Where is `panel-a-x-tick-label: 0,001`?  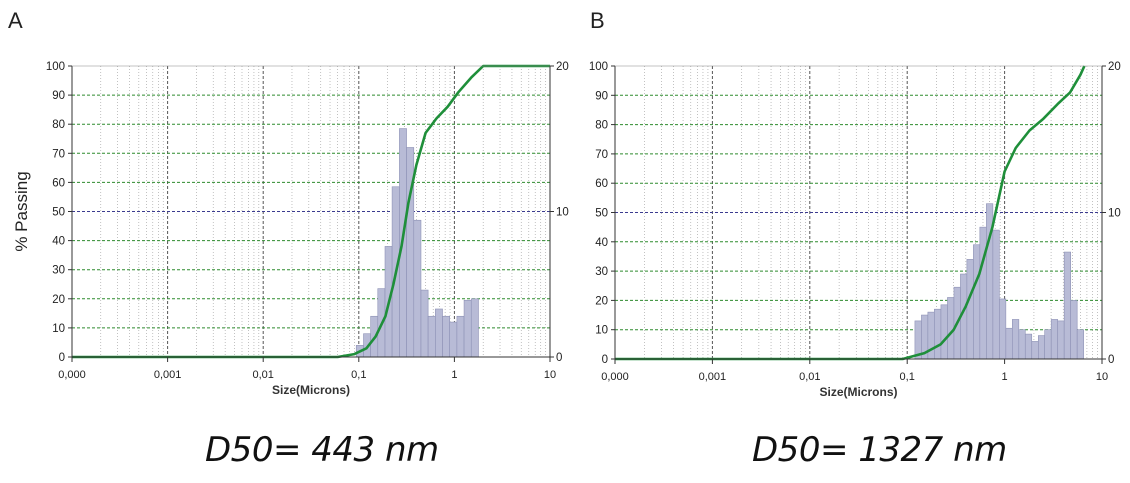
panel-a-x-tick-label: 0,001 is located at coordinates (168, 375).